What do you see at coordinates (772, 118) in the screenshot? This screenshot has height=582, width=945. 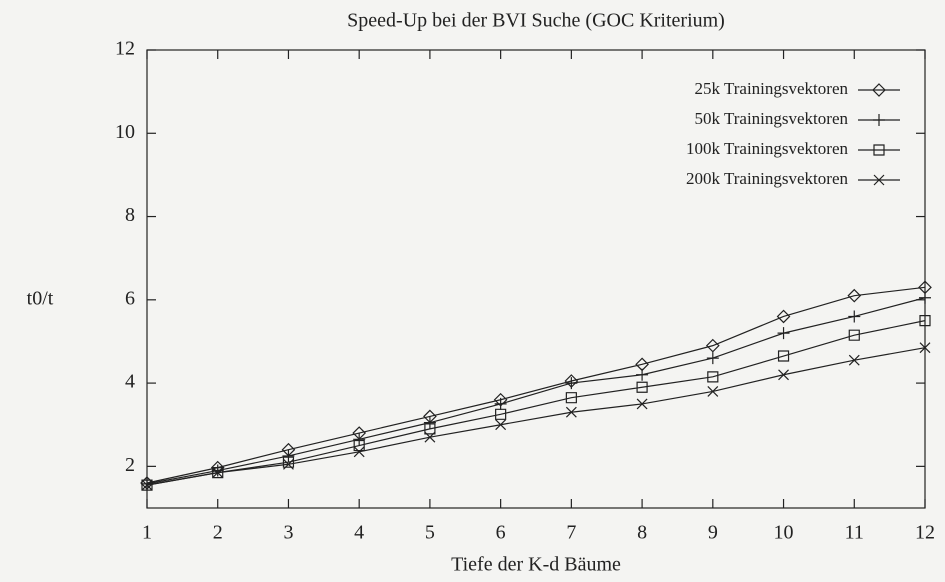 I see `legend-label: 50k Trainingsvektoren` at bounding box center [772, 118].